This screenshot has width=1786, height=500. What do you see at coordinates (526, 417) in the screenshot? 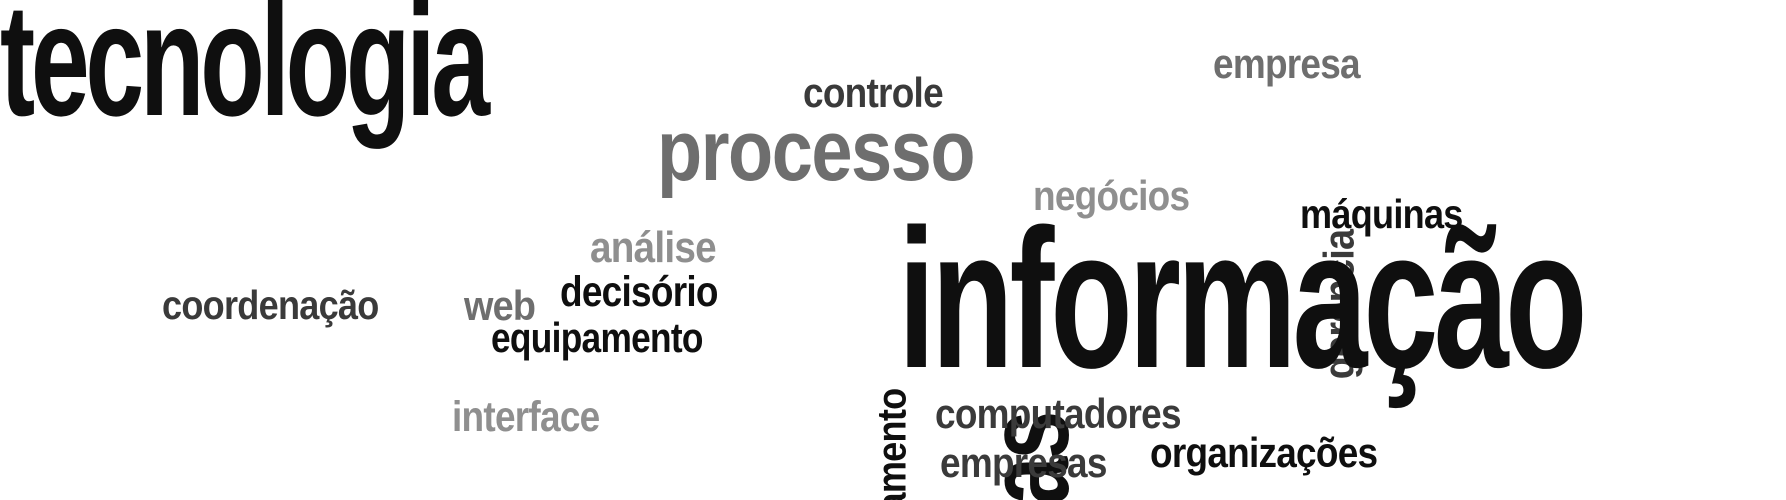
I see `word-interface: interface` at bounding box center [526, 417].